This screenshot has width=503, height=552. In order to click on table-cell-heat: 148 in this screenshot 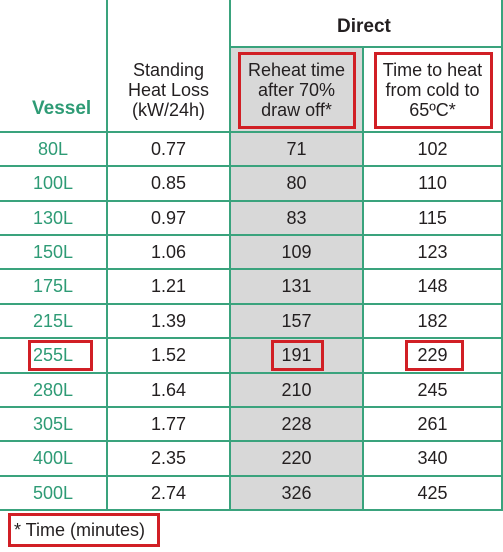, I will do `click(432, 286)`.